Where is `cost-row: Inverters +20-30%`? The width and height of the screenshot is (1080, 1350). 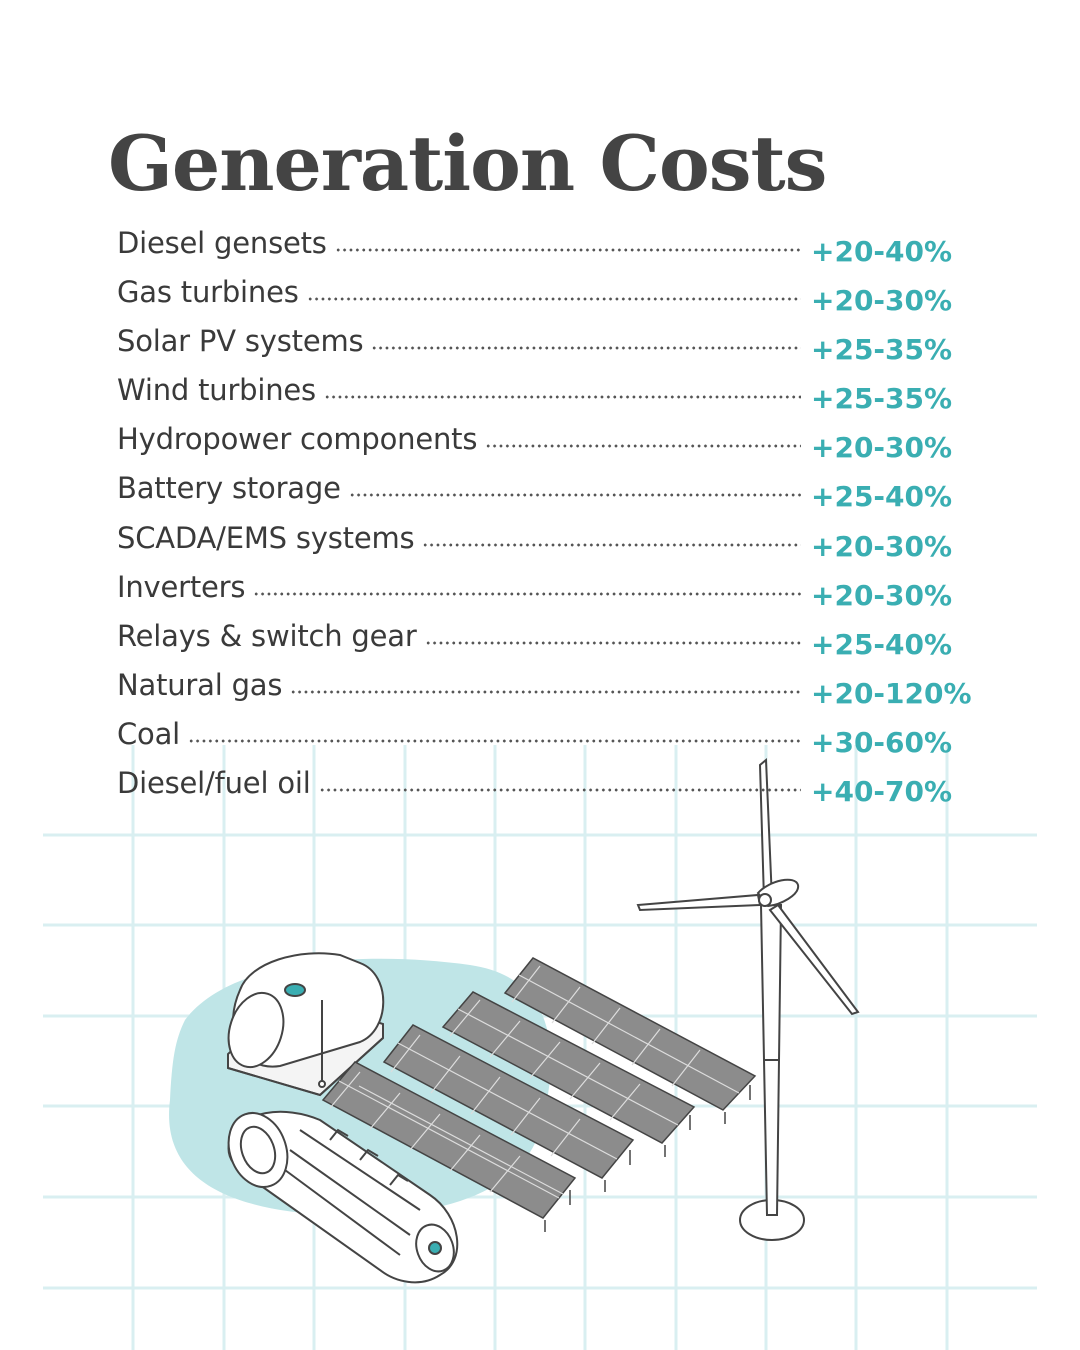 cost-row: Inverters +20-30% is located at coordinates (537, 594).